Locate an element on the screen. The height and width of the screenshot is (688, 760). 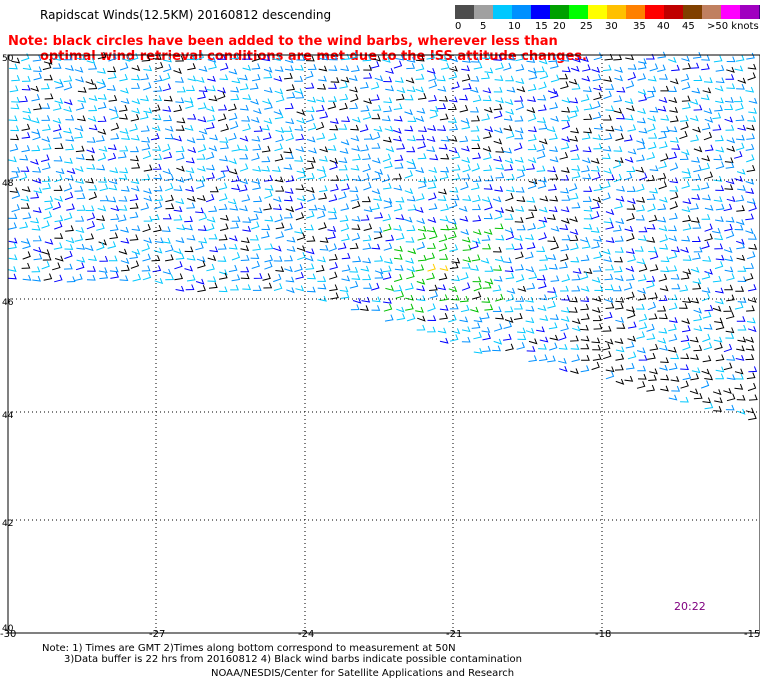
pass-time-label: 20:22 is located at coordinates (690, 606).